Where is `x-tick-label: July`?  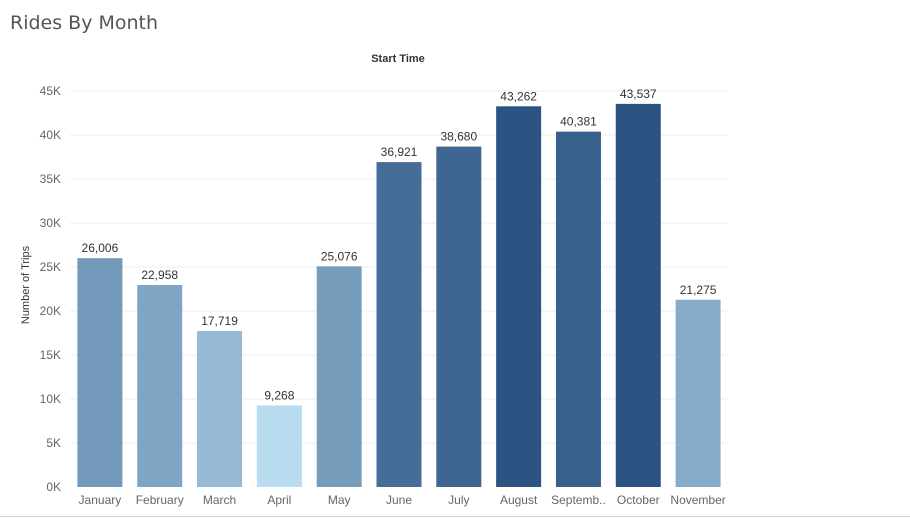
x-tick-label: July is located at coordinates (458, 500).